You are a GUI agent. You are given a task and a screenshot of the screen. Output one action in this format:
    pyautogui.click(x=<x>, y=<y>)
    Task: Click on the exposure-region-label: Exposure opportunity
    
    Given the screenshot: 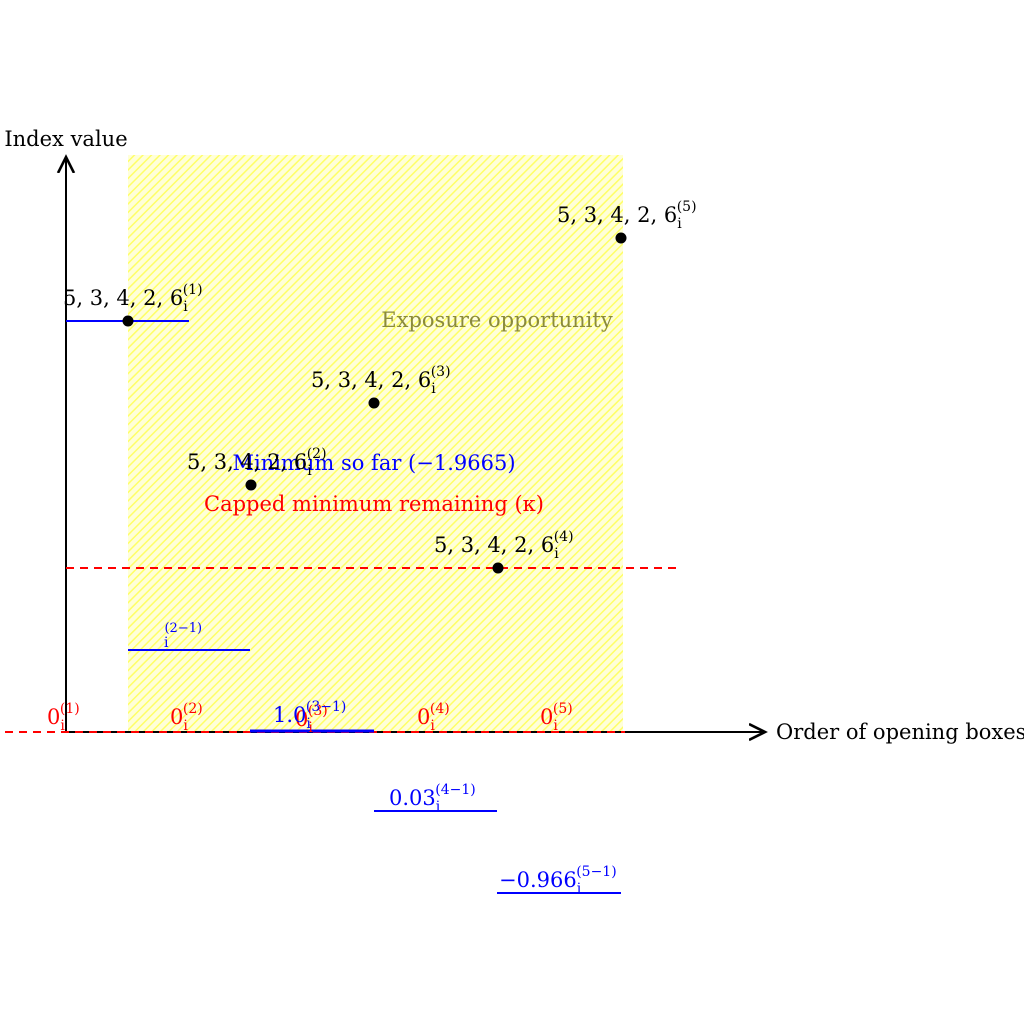 What is the action you would take?
    pyautogui.click(x=497, y=320)
    